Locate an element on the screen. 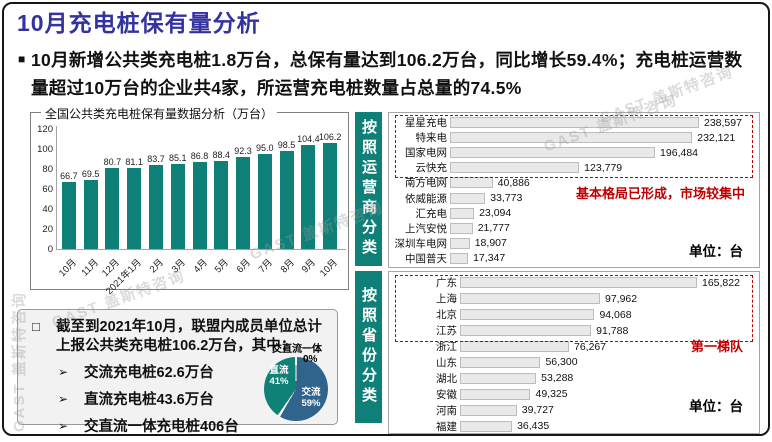 The height and width of the screenshot is (442, 772). y-axis-label: 20 is located at coordinates (47, 229).